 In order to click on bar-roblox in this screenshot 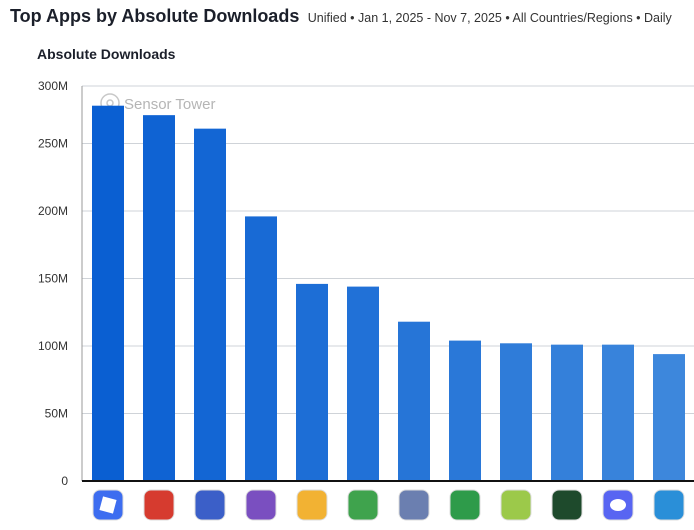, I will do `click(108, 293)`.